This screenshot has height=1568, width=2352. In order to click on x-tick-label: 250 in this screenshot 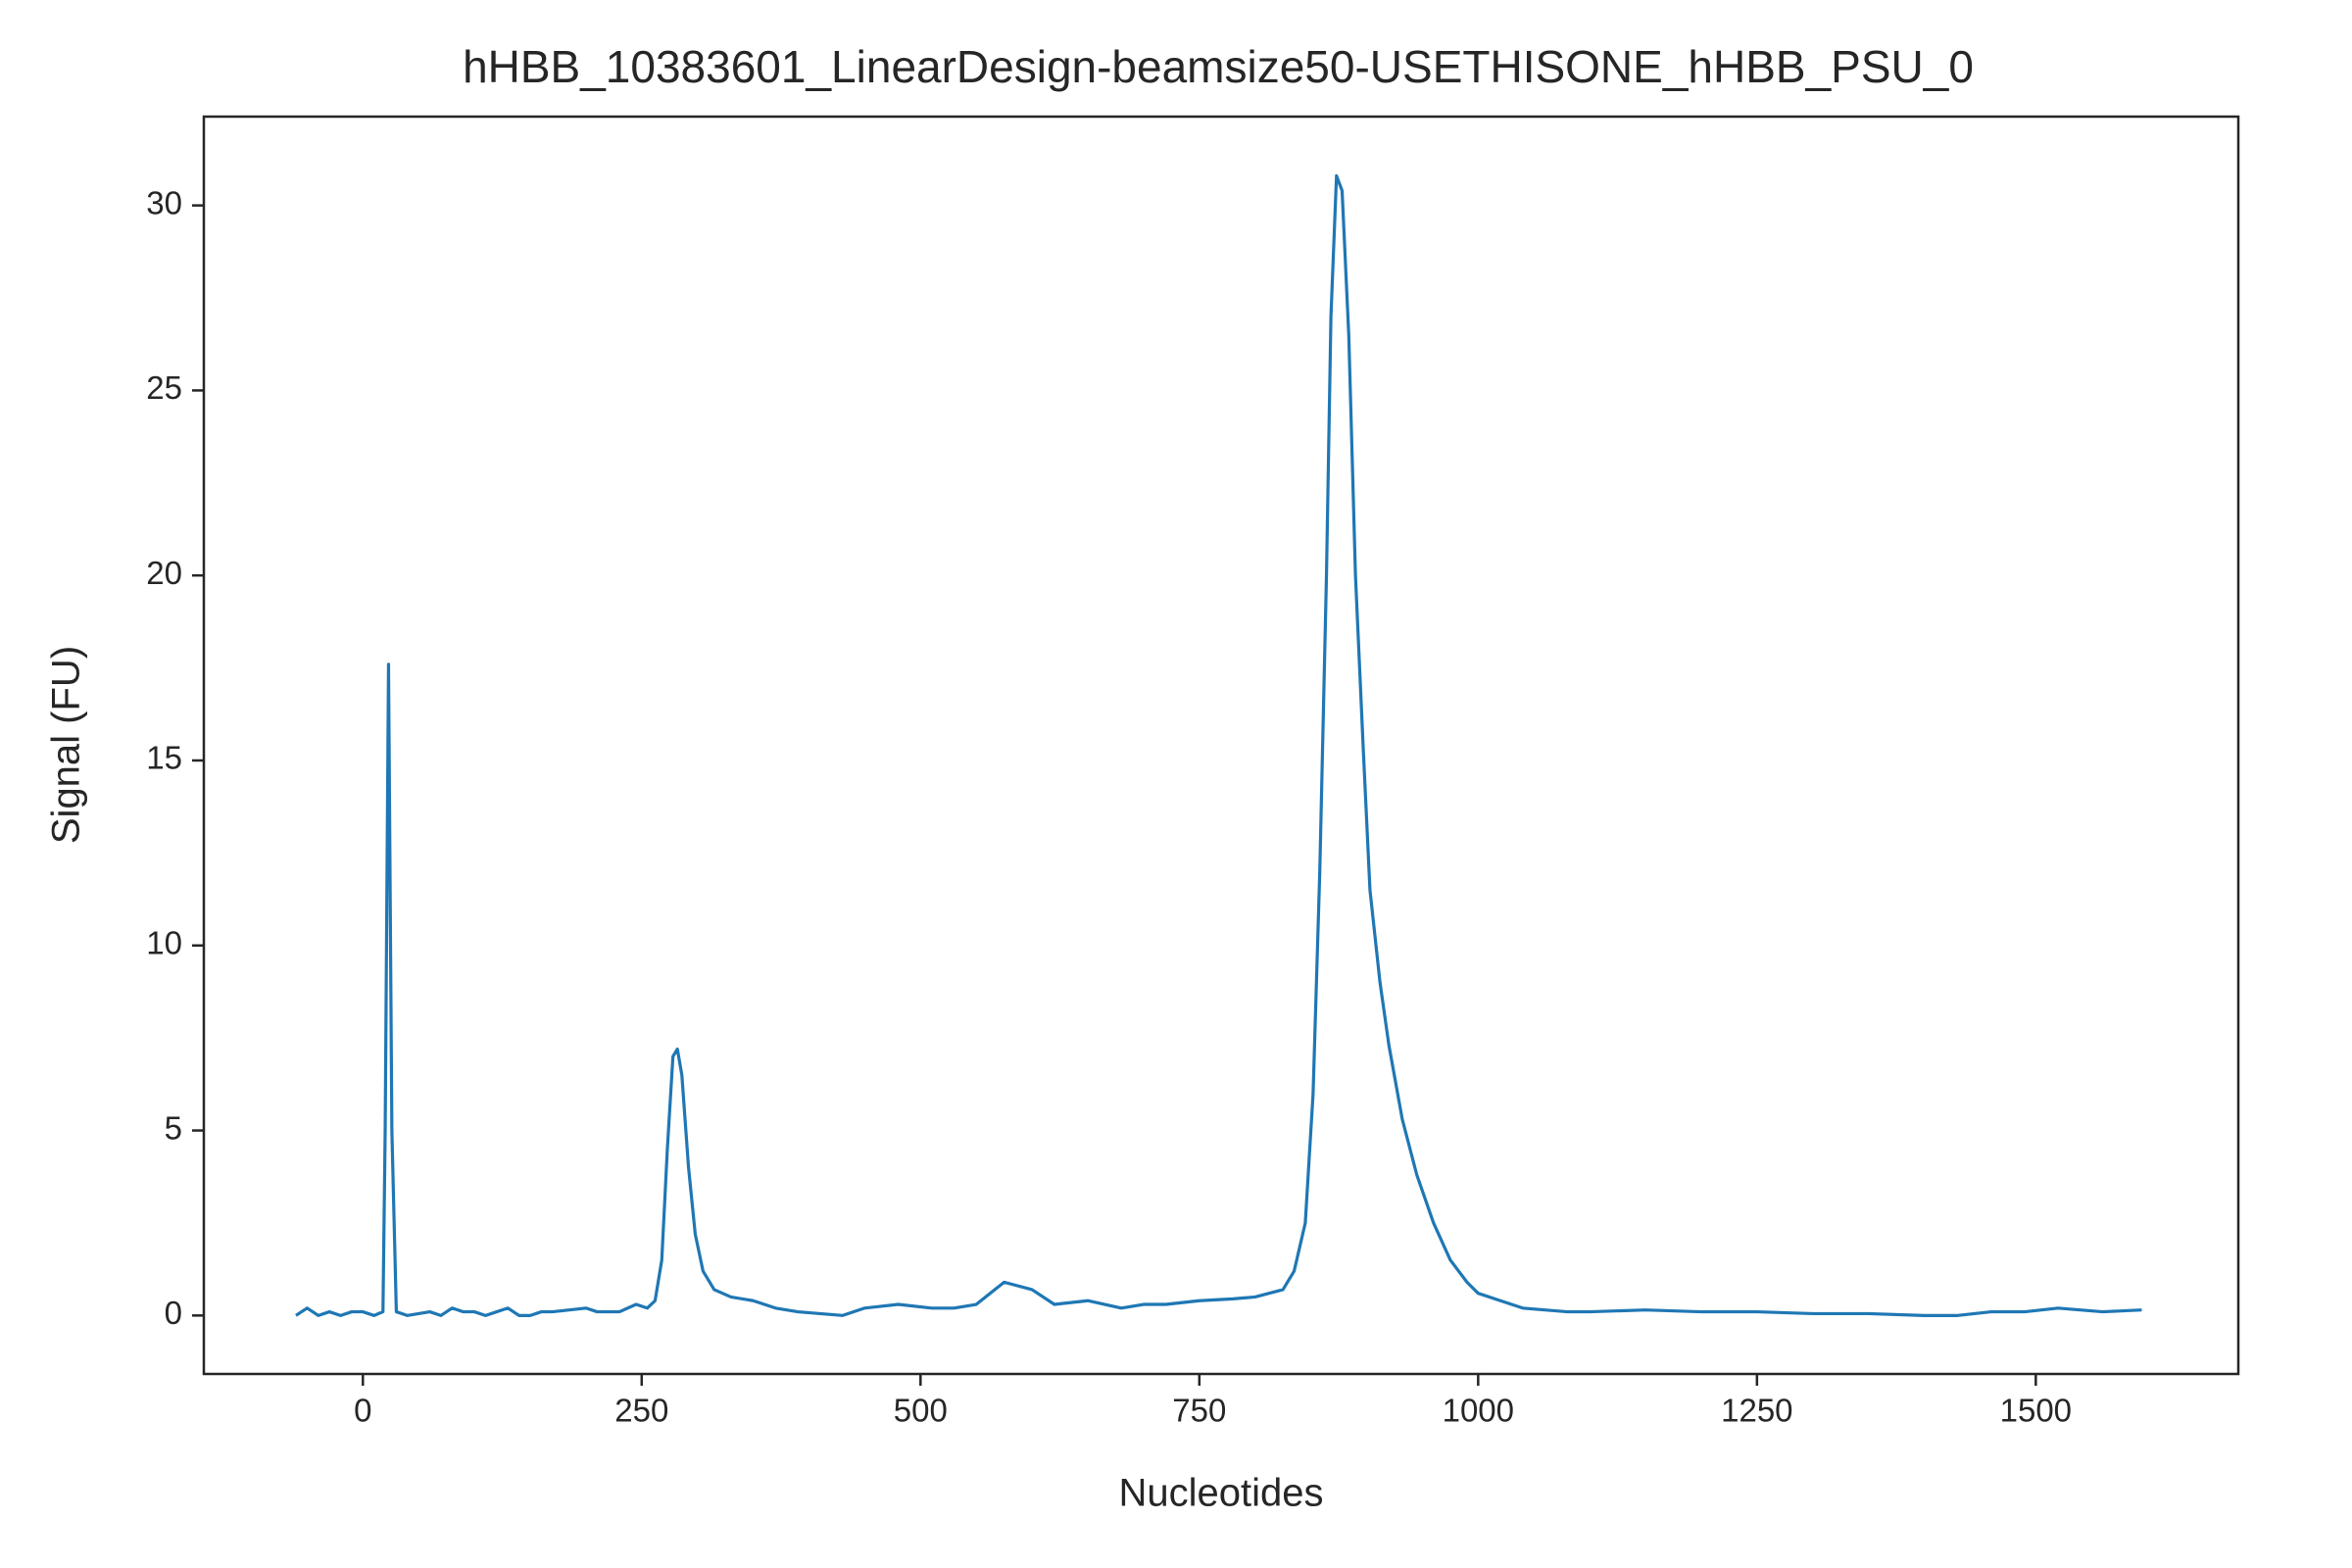, I will do `click(641, 1411)`.